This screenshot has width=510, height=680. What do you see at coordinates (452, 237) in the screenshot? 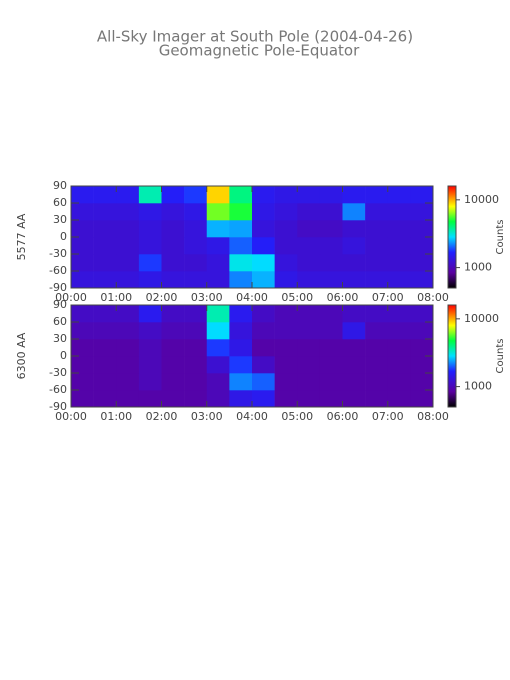
I see `colorbar` at bounding box center [452, 237].